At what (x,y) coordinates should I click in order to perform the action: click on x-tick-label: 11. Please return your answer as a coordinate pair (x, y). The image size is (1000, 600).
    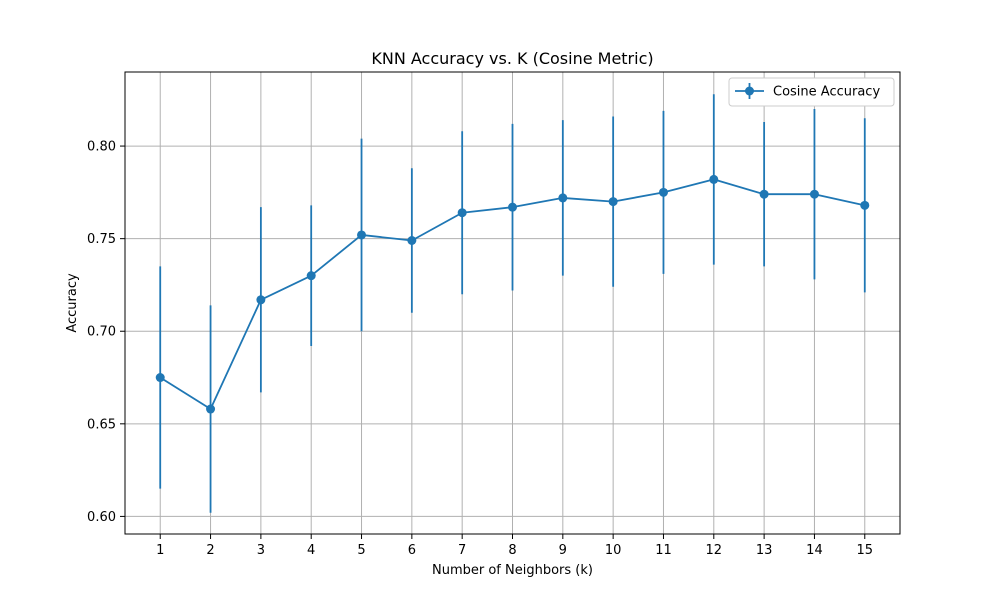
    Looking at the image, I should click on (663, 550).